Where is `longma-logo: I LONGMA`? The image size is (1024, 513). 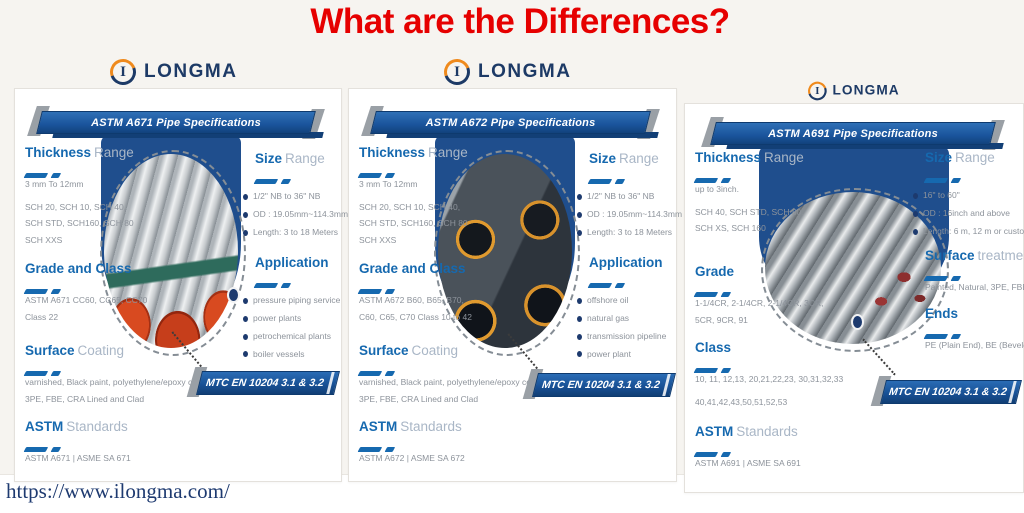 longma-logo: I LONGMA is located at coordinates (173, 72).